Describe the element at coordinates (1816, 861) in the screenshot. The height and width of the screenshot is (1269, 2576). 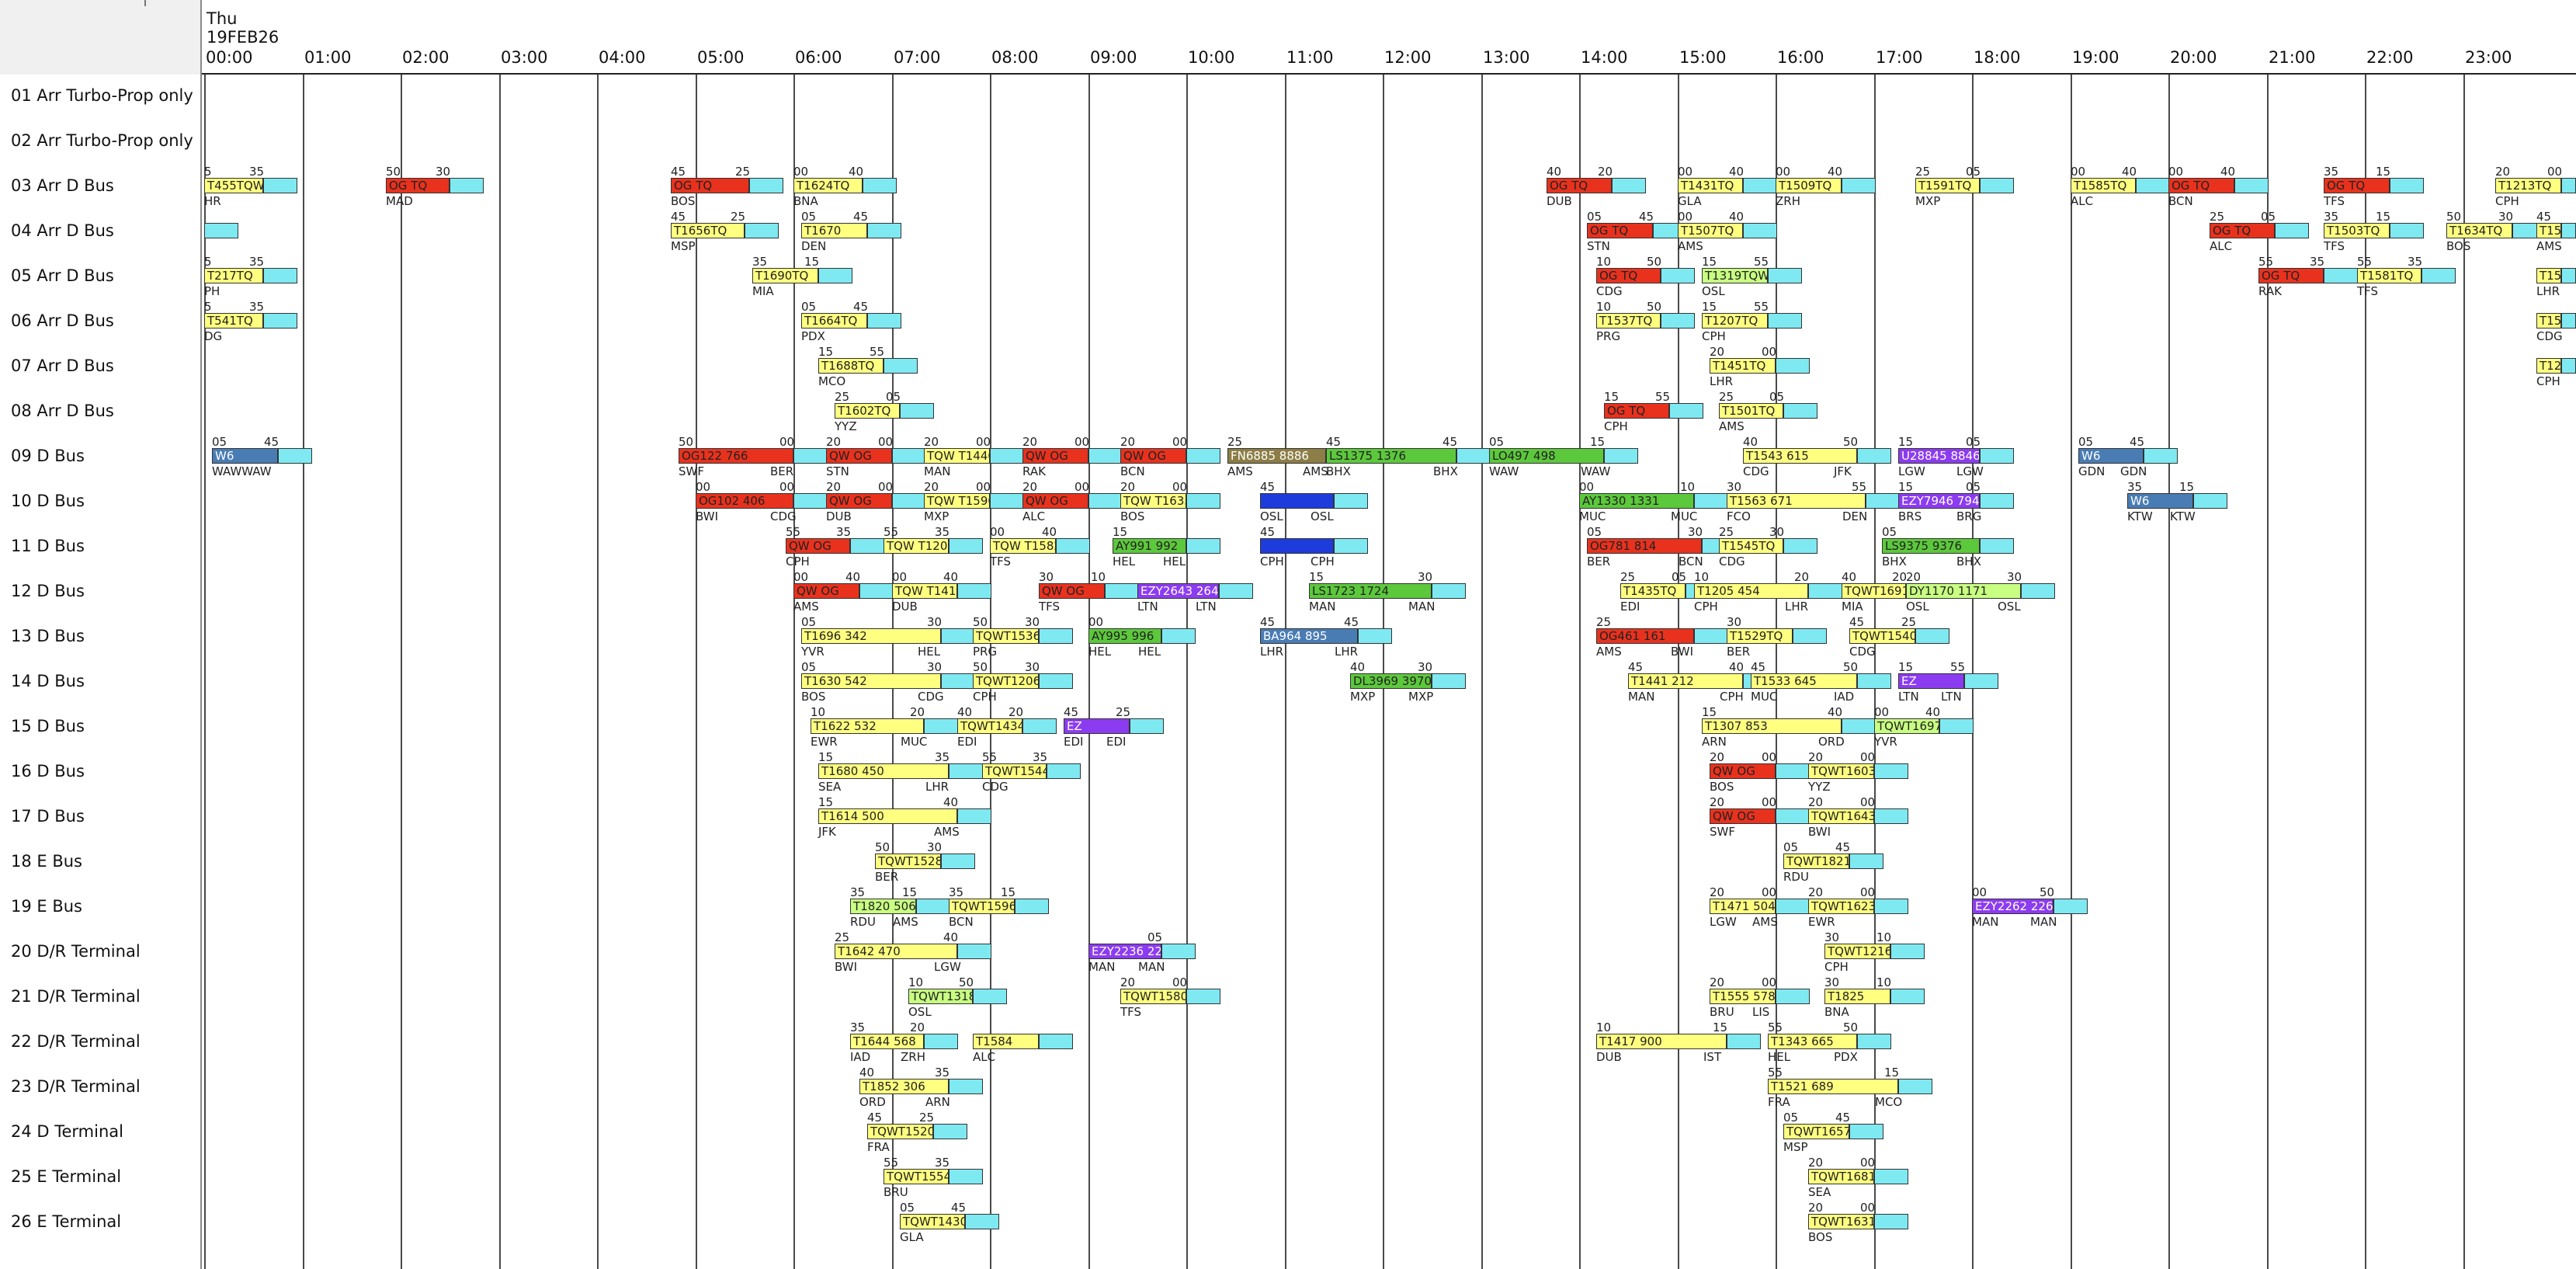
I see `turnaround-bar: TQWT1821` at that location.